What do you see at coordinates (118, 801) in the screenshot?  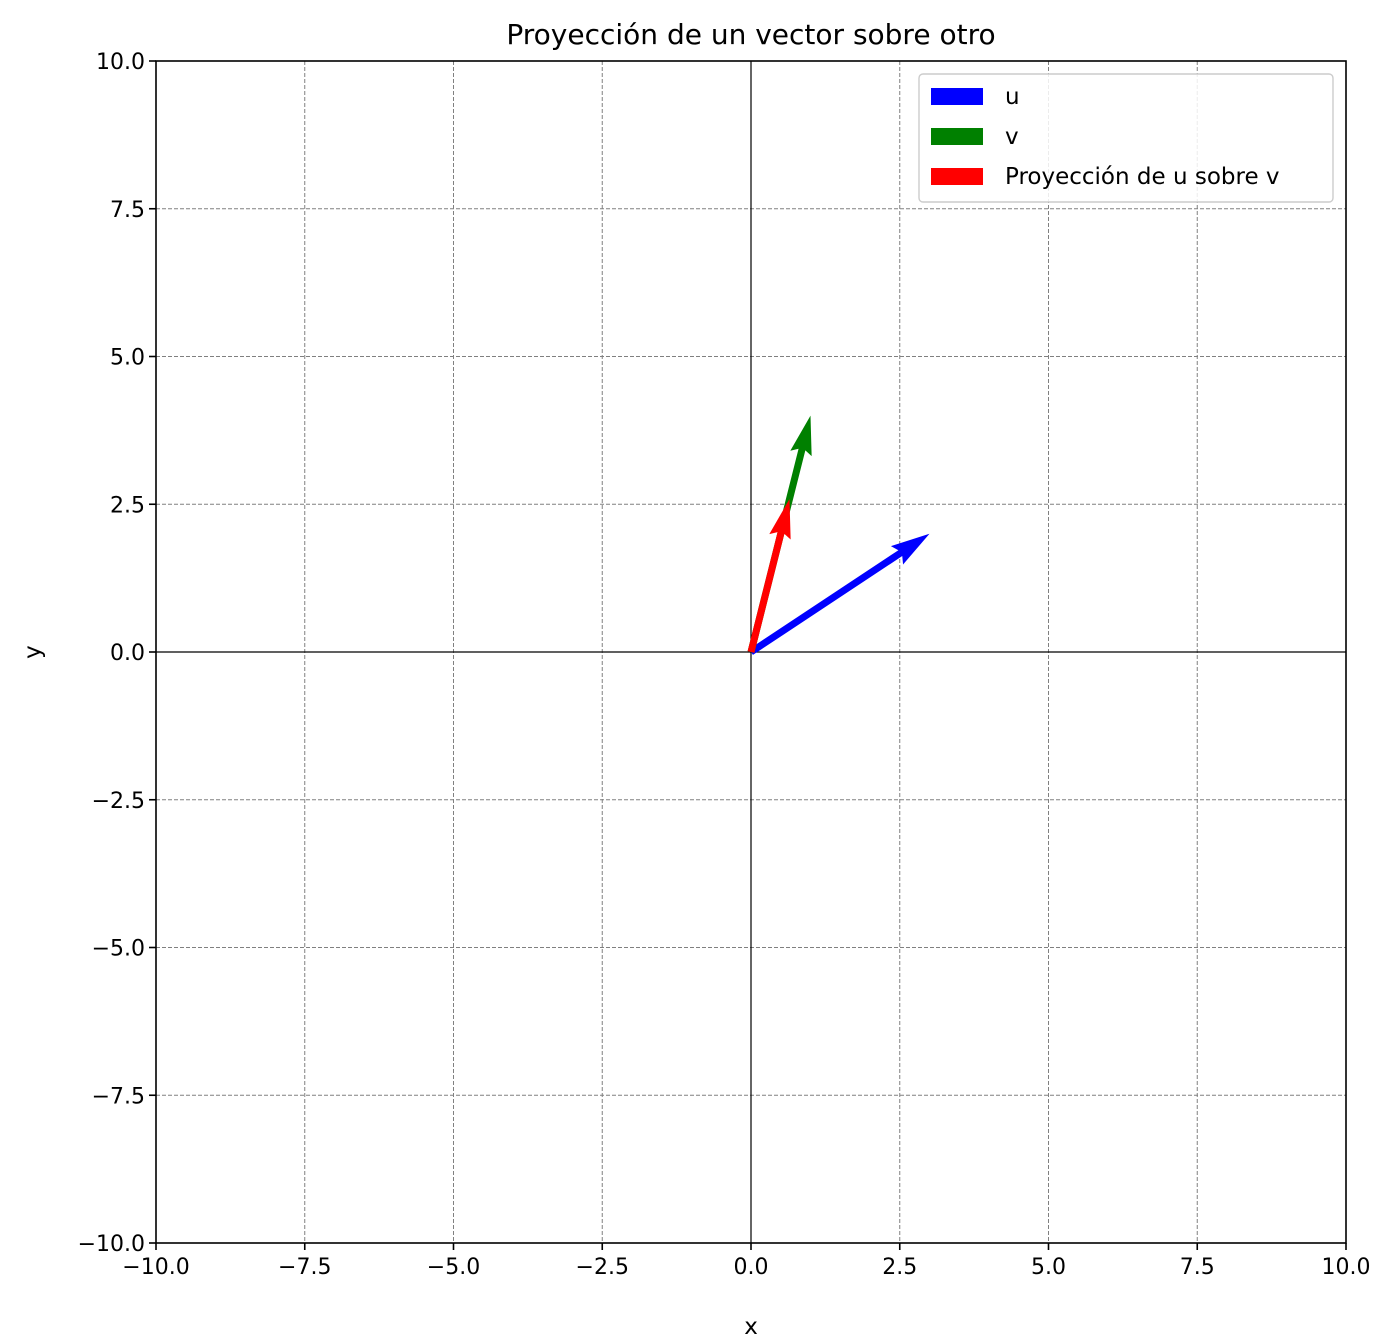 I see `y-tick-label: −2.5` at bounding box center [118, 801].